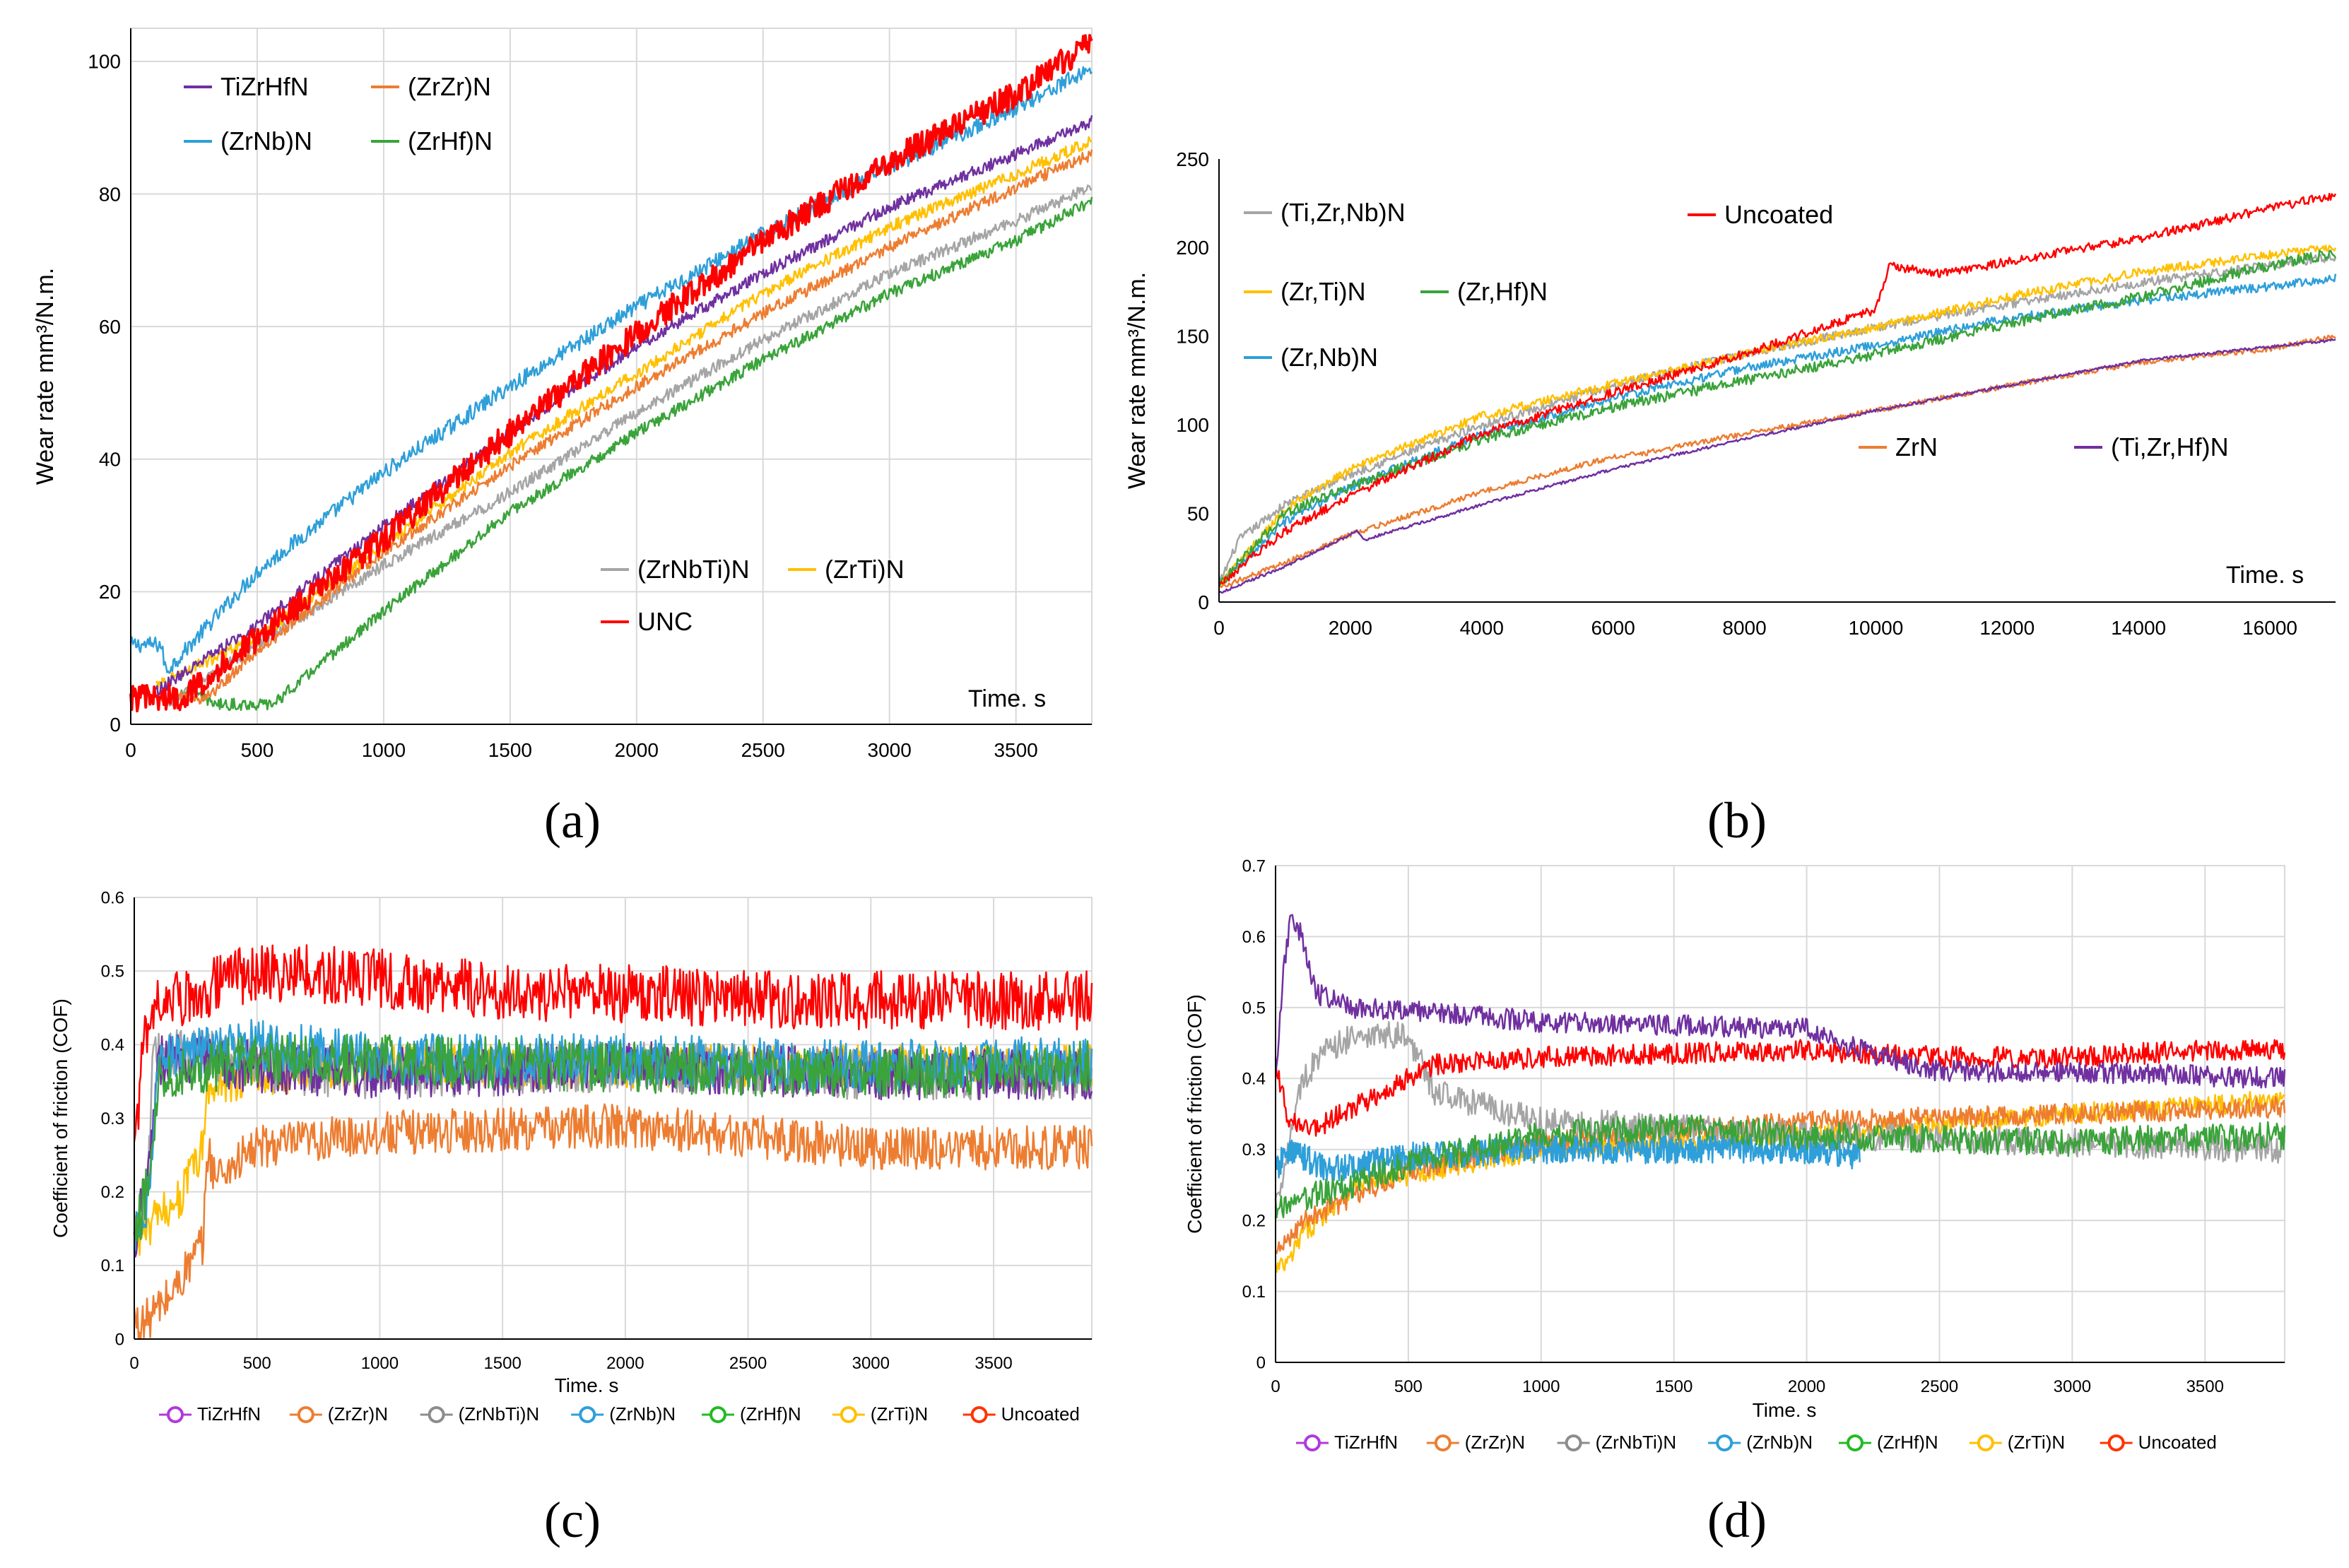  What do you see at coordinates (110, 460) in the screenshot?
I see `y-tick-label: 40` at bounding box center [110, 460].